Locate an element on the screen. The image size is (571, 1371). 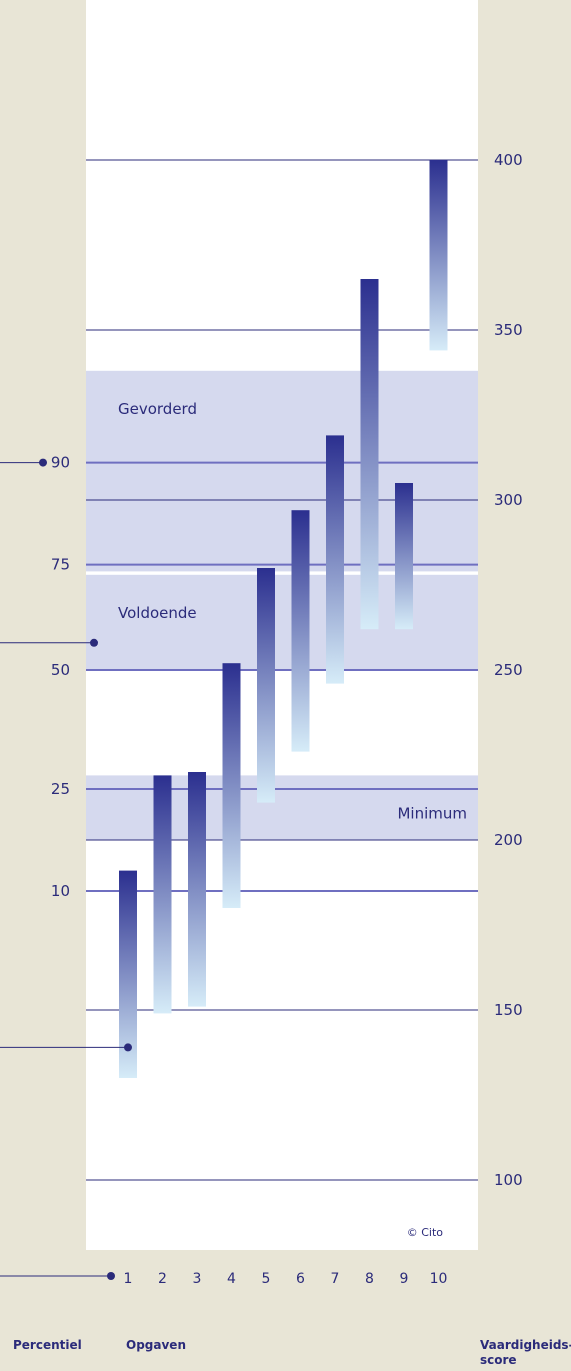
task-number-1: 1 is located at coordinates (128, 1279).